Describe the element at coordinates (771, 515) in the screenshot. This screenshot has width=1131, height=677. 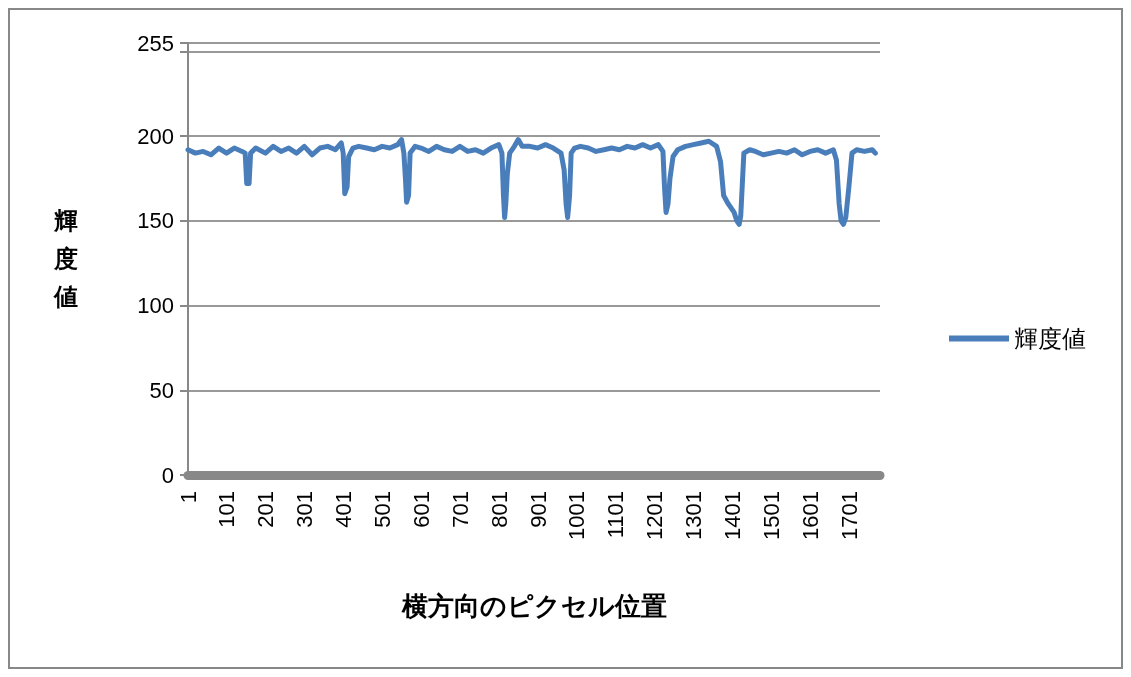
I see `x-tick-label: 1501` at that location.